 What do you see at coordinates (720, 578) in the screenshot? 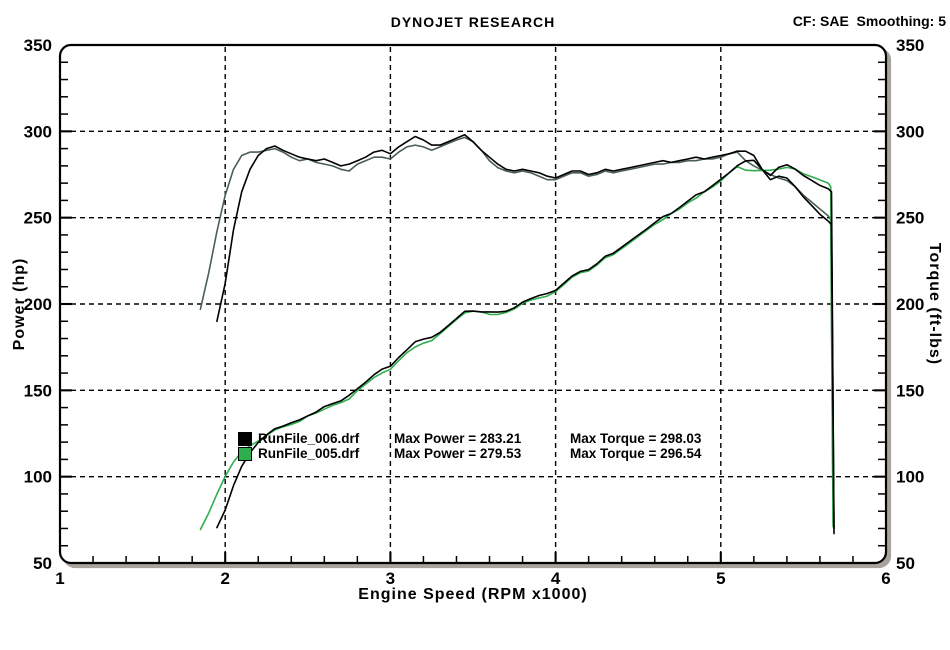
I see `x-tick-label: 5` at bounding box center [720, 578].